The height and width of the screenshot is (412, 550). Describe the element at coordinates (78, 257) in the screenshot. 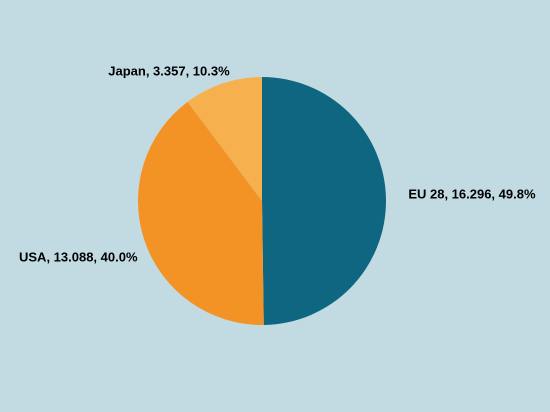

I see `data-label: USA, 13.088, 40.0%` at that location.